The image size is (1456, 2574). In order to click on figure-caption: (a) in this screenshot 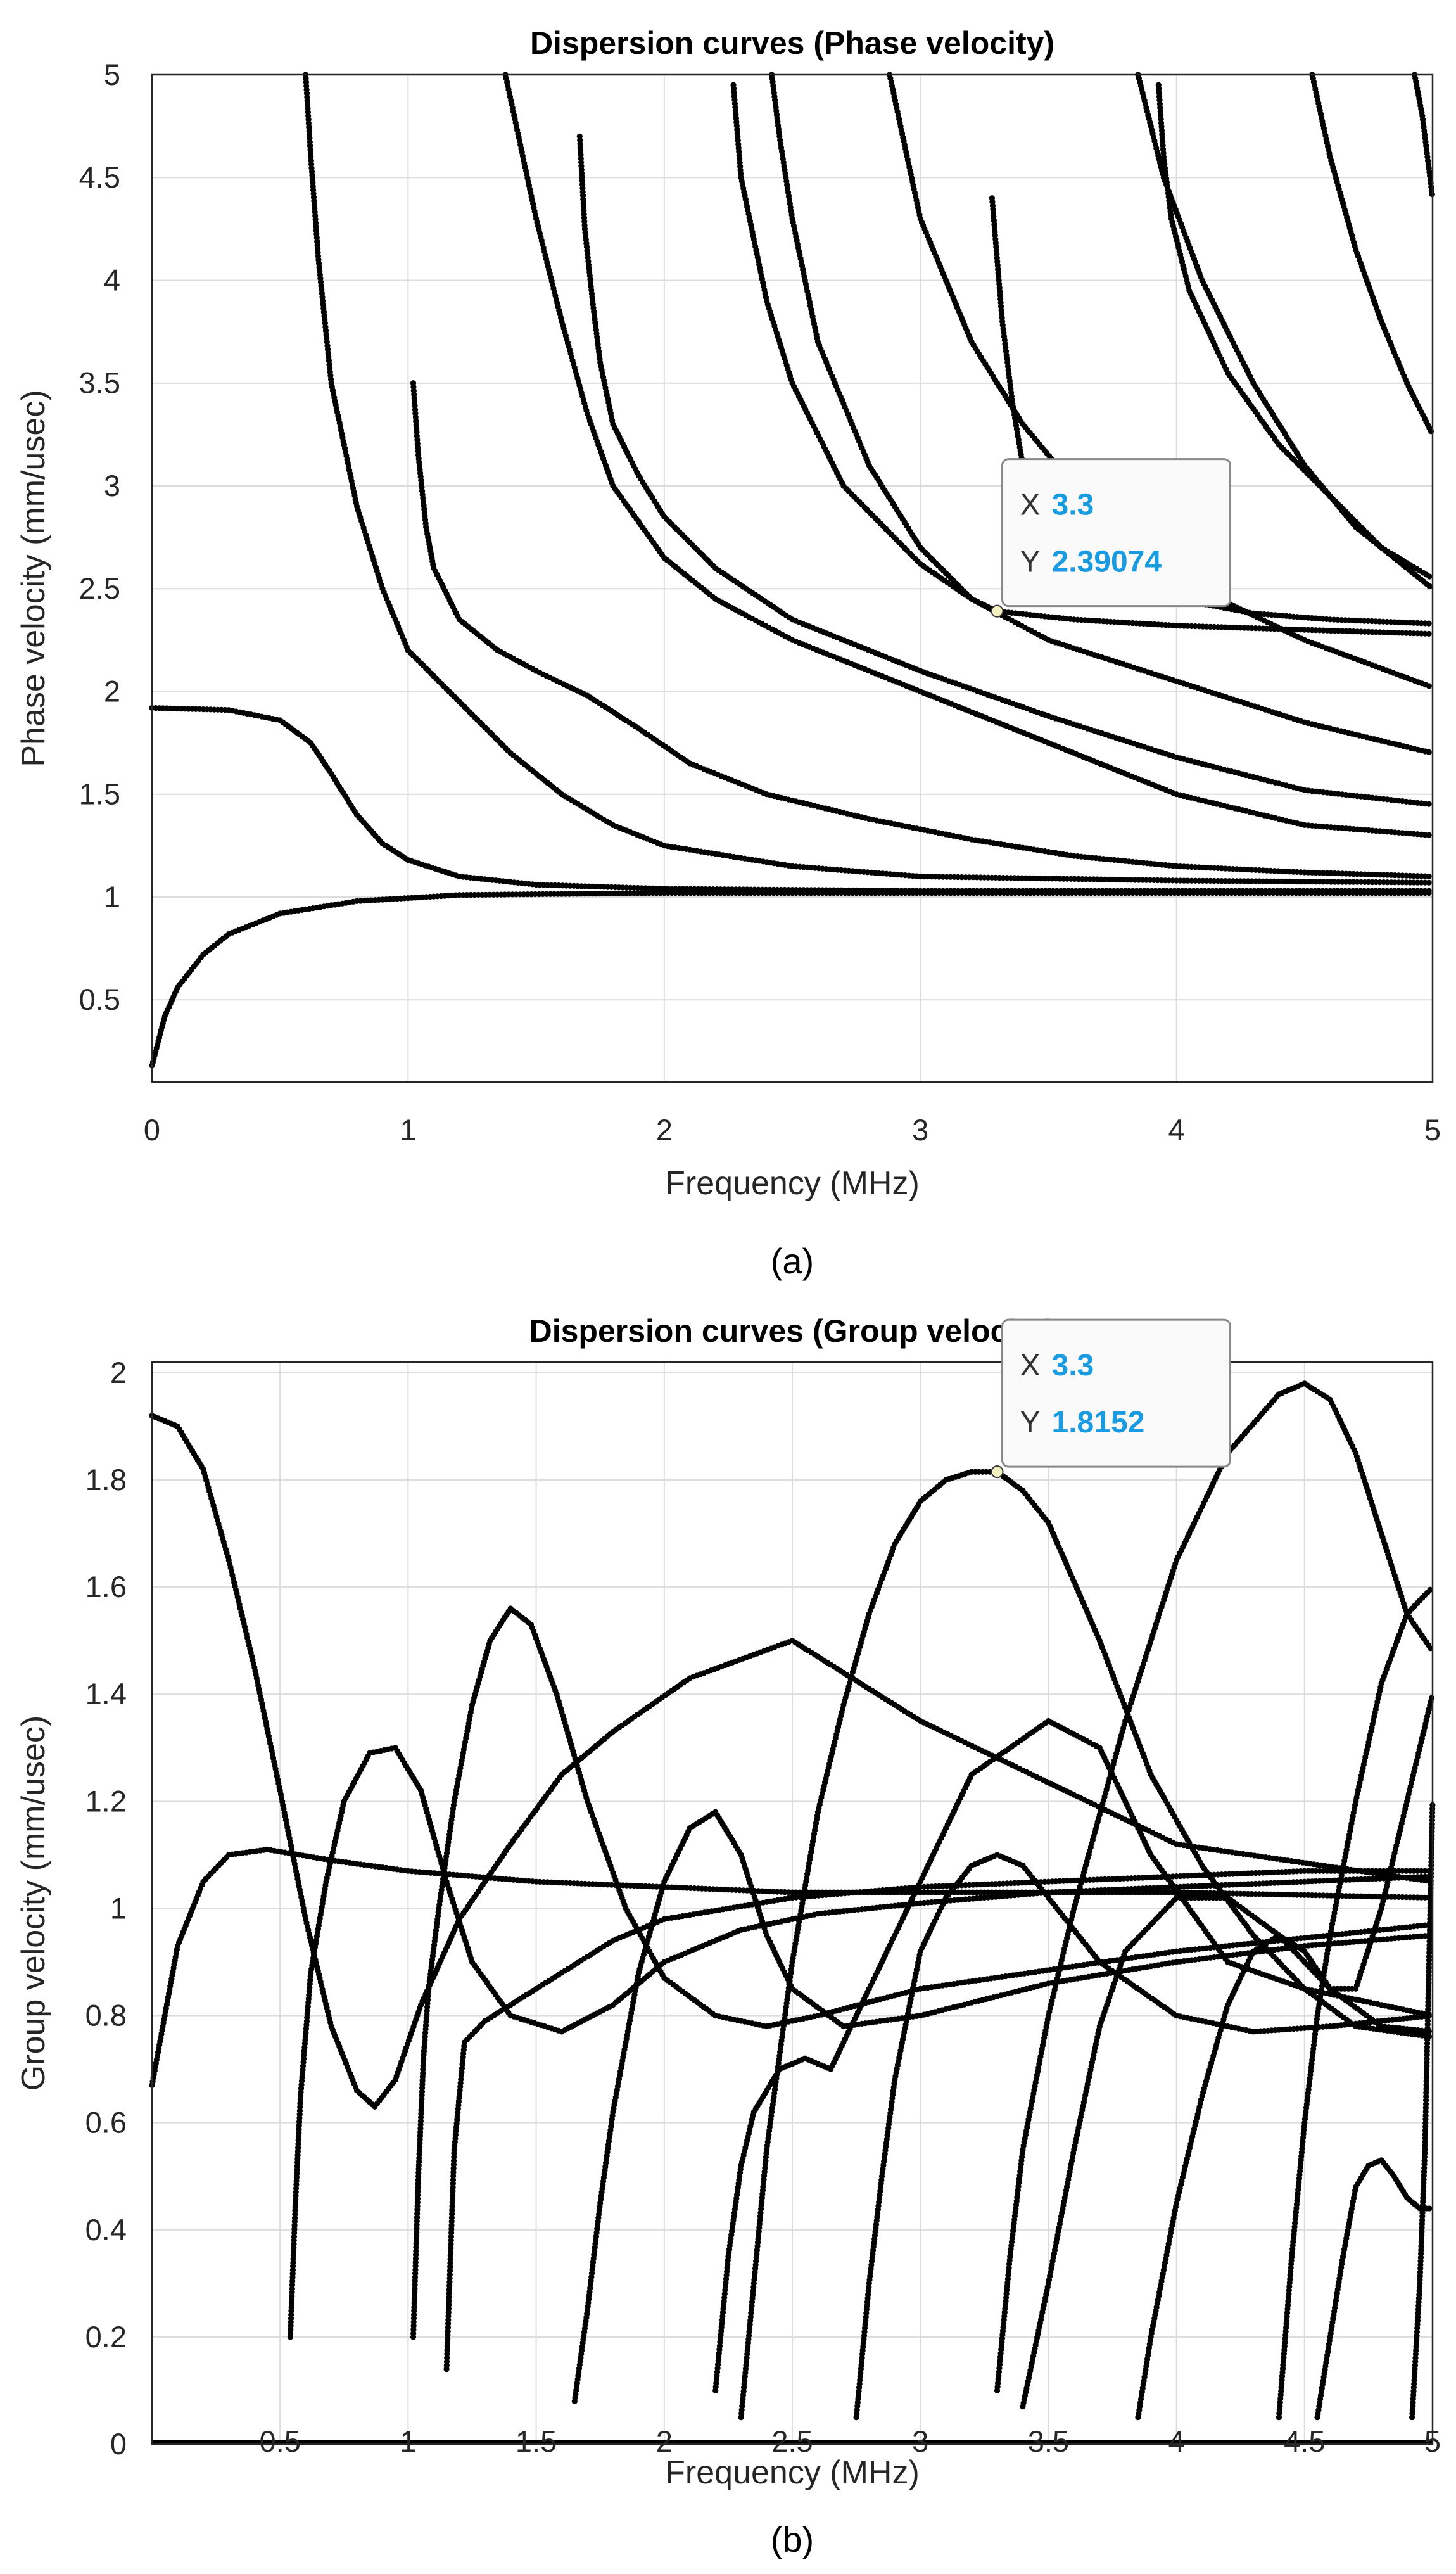, I will do `click(792, 1261)`.